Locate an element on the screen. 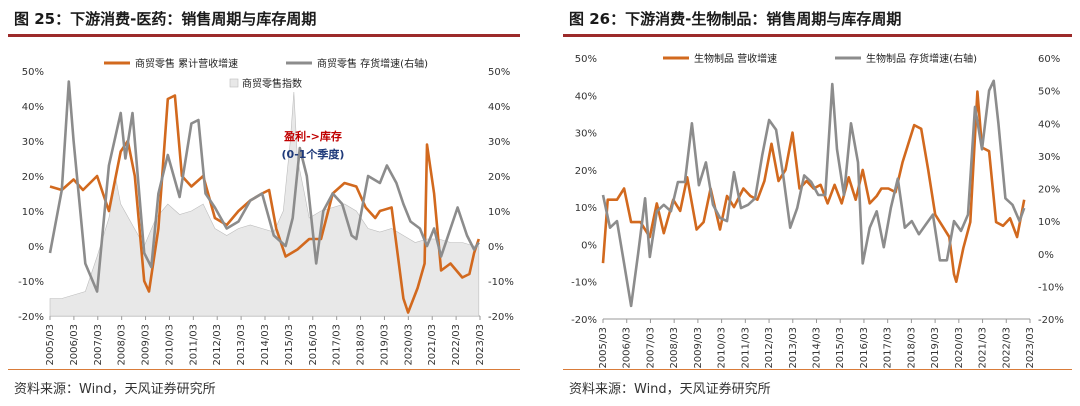  legend-label: 商贸零售指数 is located at coordinates (272, 83).